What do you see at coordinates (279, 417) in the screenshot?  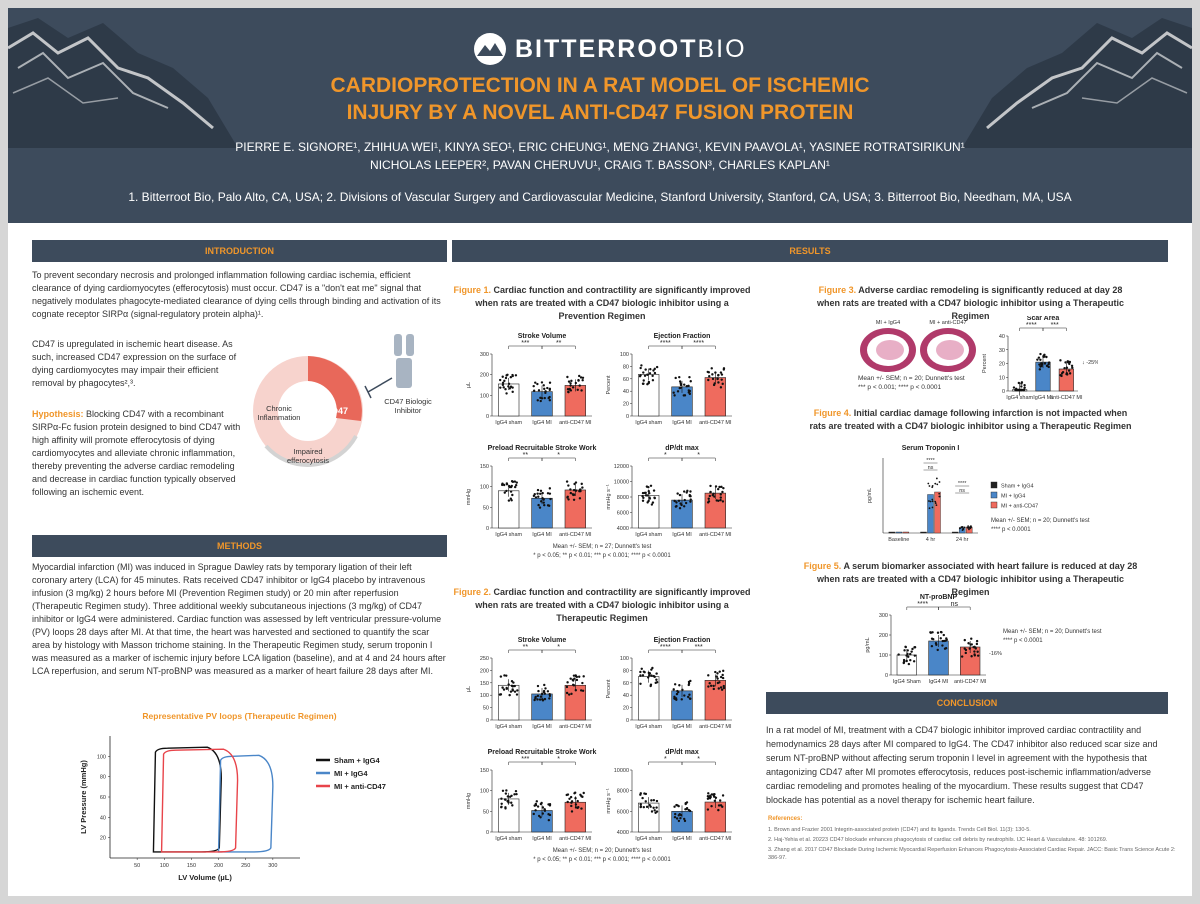 I see `chronic-inflammation-label-2: Inflammation` at bounding box center [279, 417].